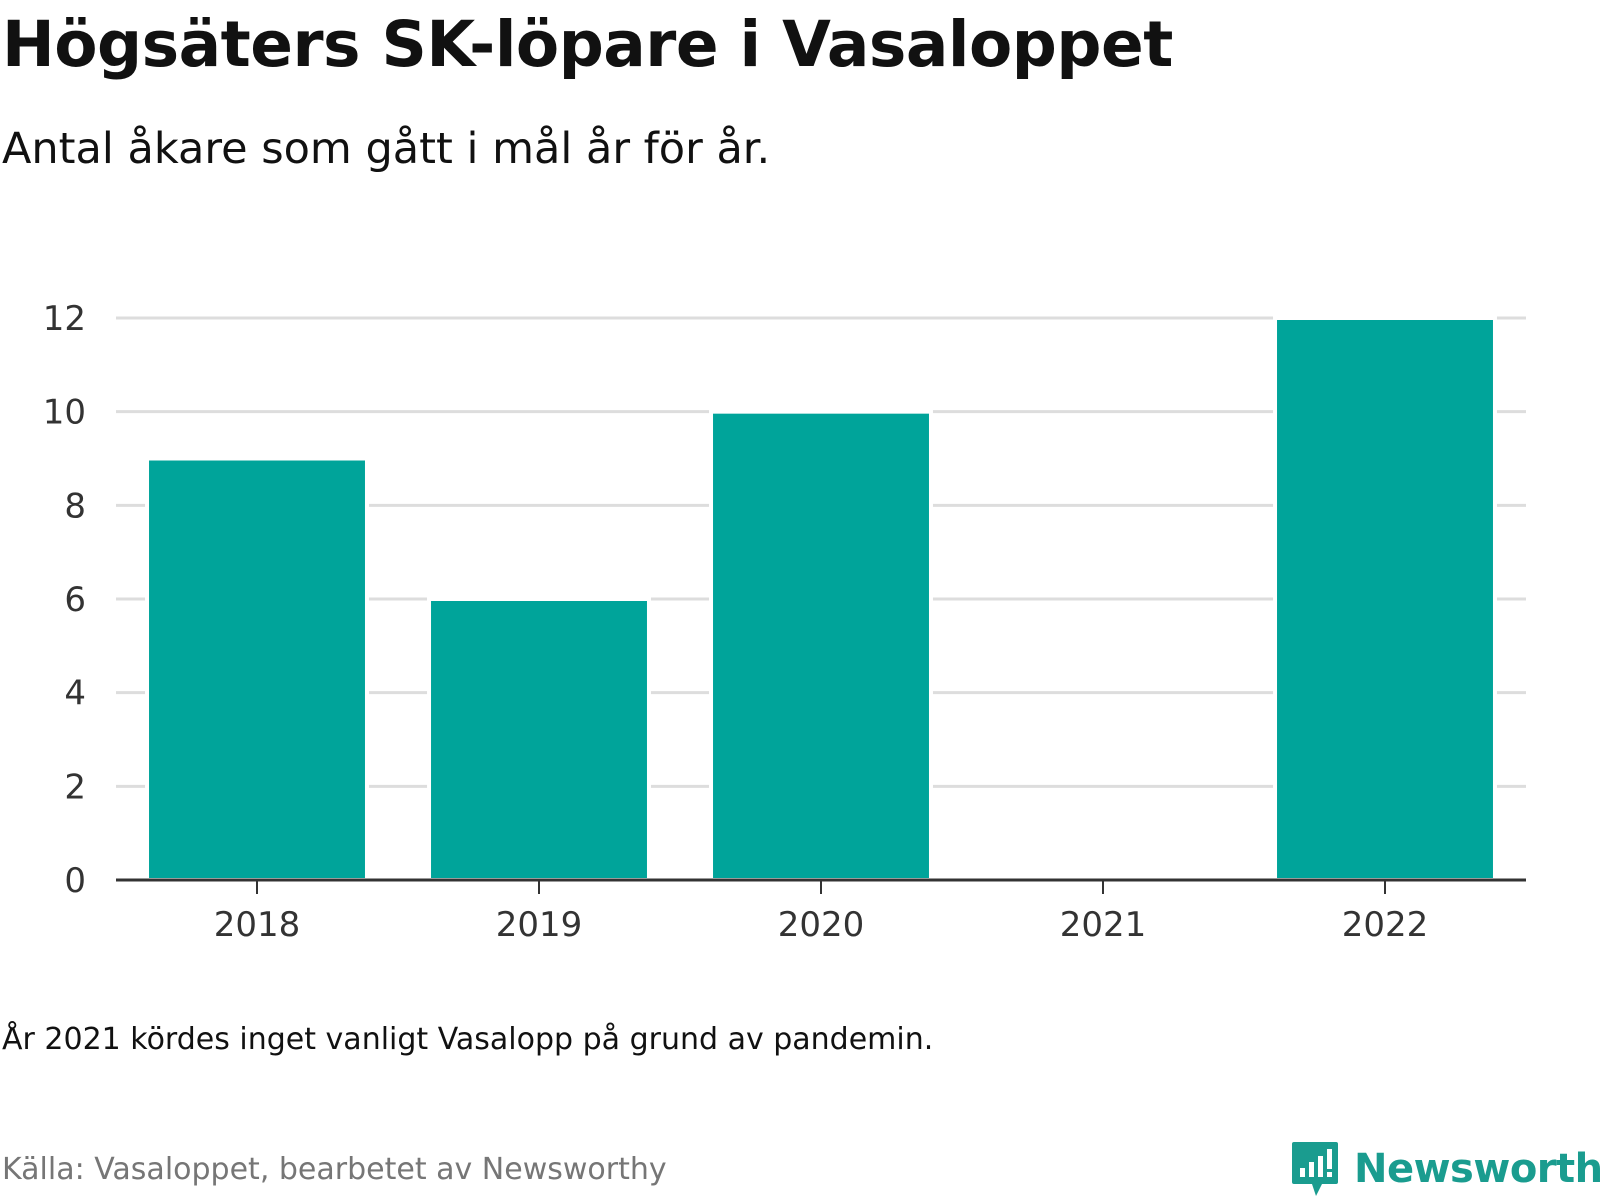  What do you see at coordinates (1477, 1169) in the screenshot?
I see `brand-name: Newsworthy` at bounding box center [1477, 1169].